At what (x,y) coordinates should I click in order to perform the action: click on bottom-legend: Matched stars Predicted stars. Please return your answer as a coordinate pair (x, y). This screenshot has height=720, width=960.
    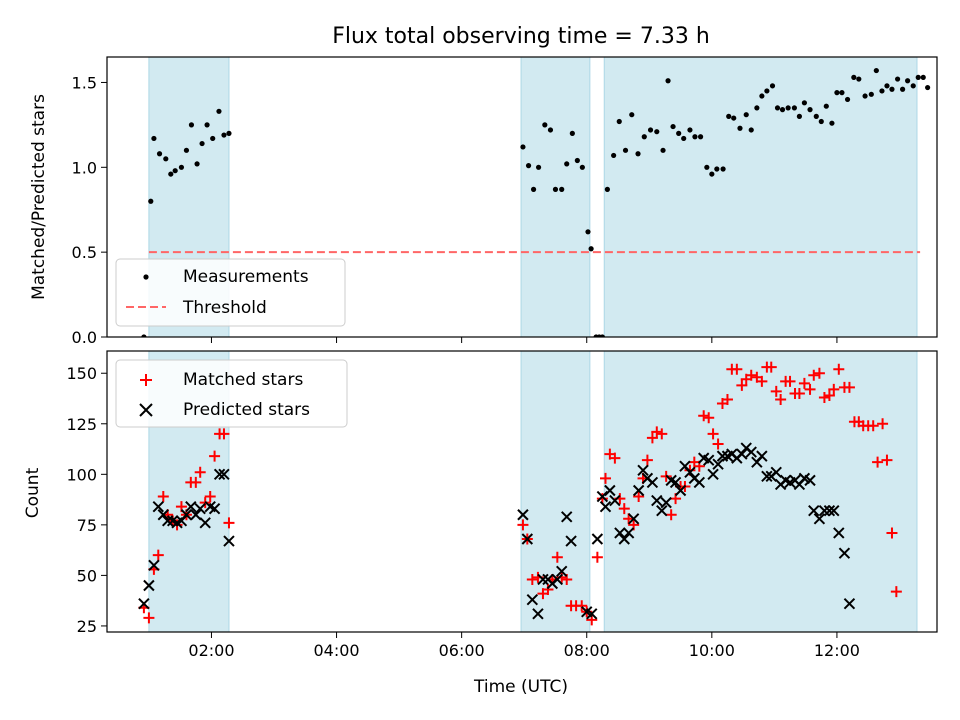
    Looking at the image, I should click on (231, 393).